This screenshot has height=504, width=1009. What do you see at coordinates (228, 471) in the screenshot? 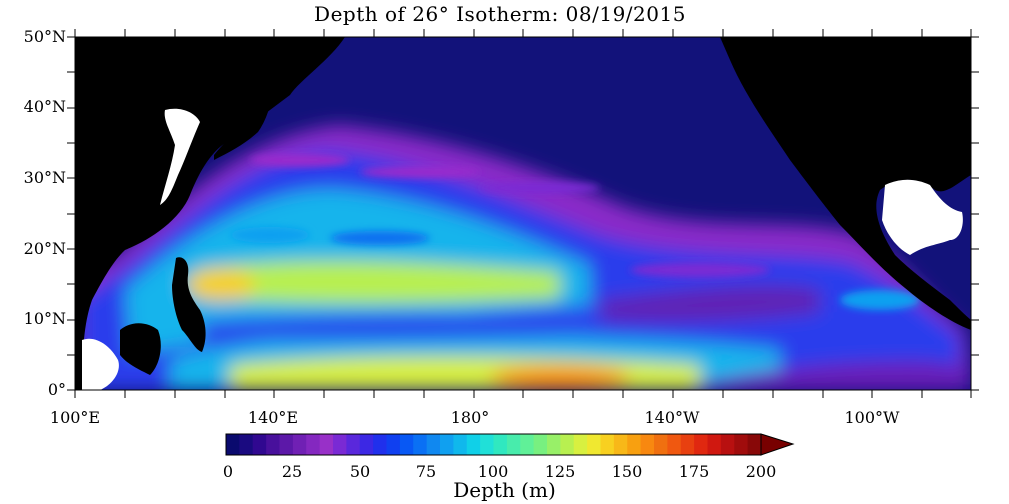
I see `colorbar-tick-label: 0` at bounding box center [228, 471].